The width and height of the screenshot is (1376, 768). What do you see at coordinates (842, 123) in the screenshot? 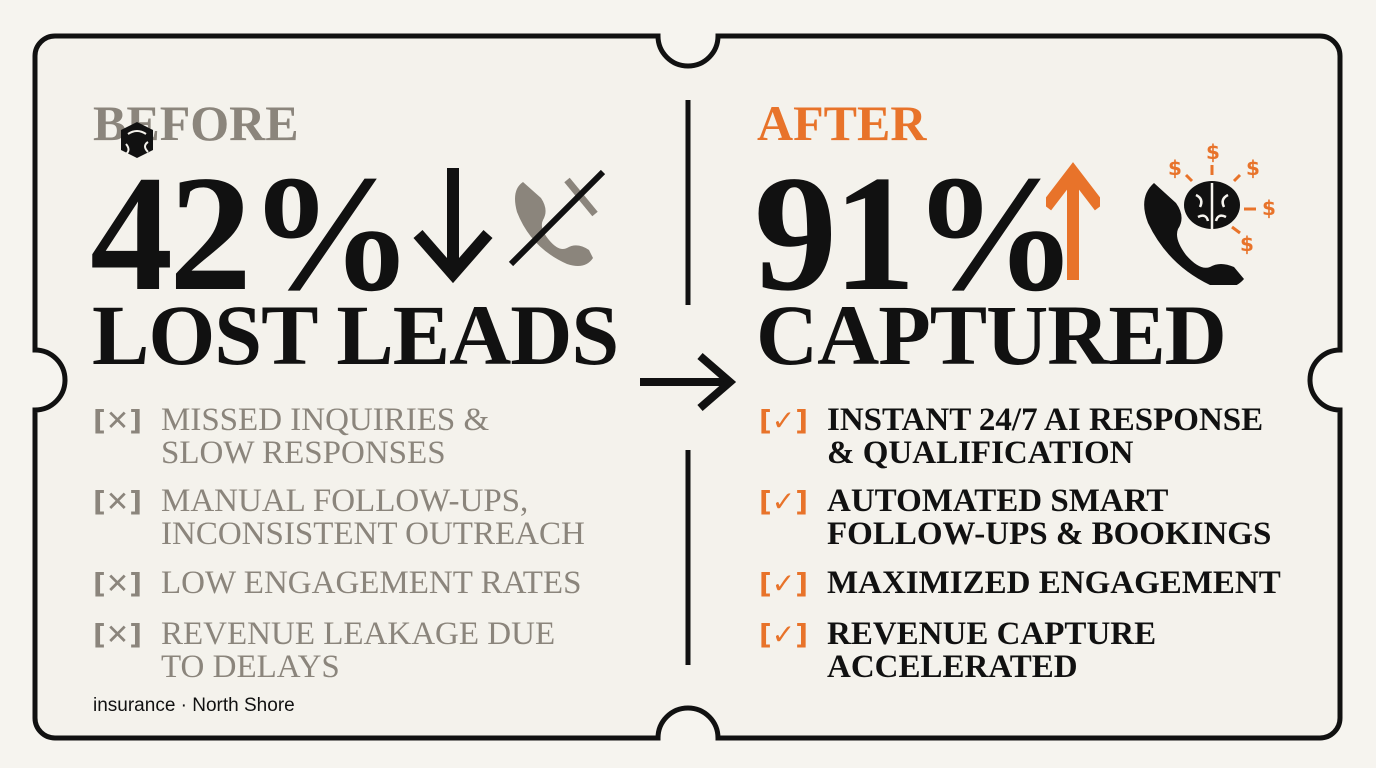
I see `after-label: AFTER` at bounding box center [842, 123].